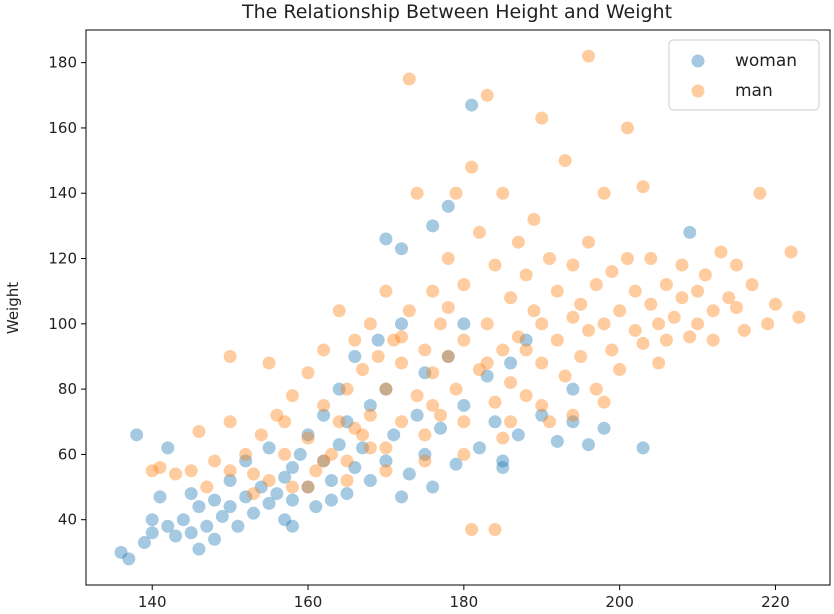 This screenshot has width=834, height=614. Describe the element at coordinates (698, 61) in the screenshot. I see `legend-marker-woman` at that location.